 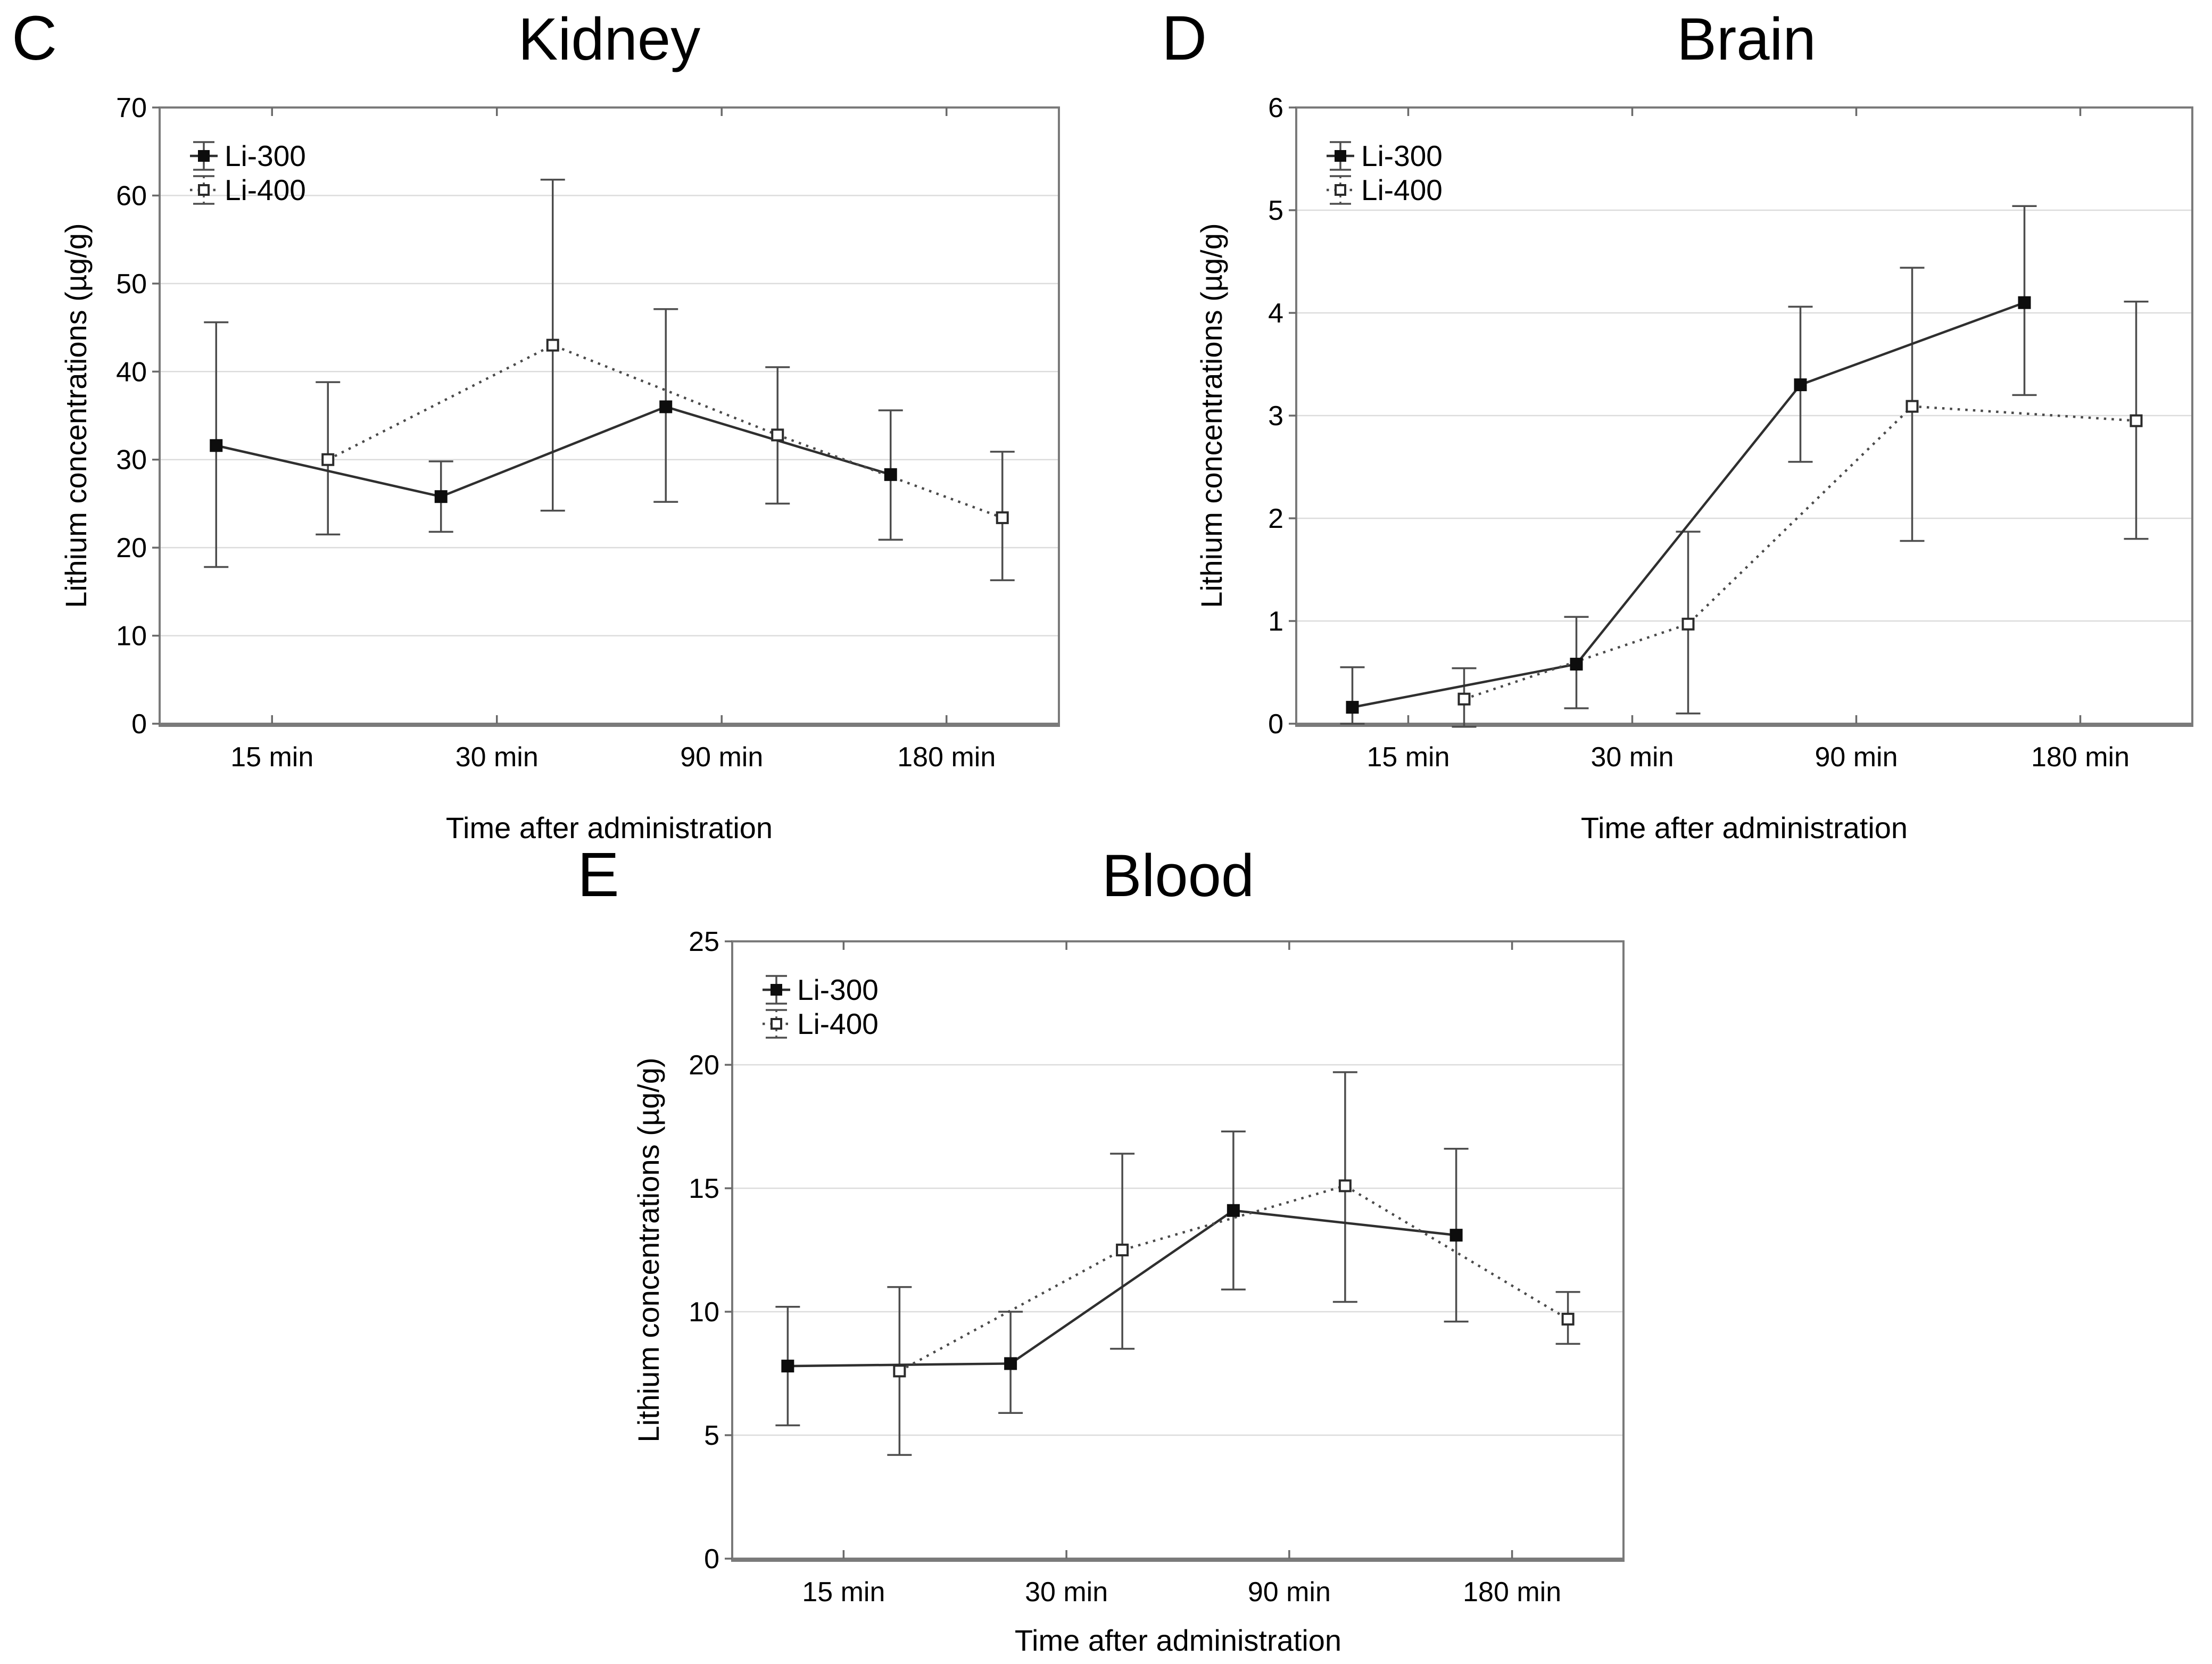 What do you see at coordinates (1276, 108) in the screenshot?
I see `y-tick-label: 6` at bounding box center [1276, 108].